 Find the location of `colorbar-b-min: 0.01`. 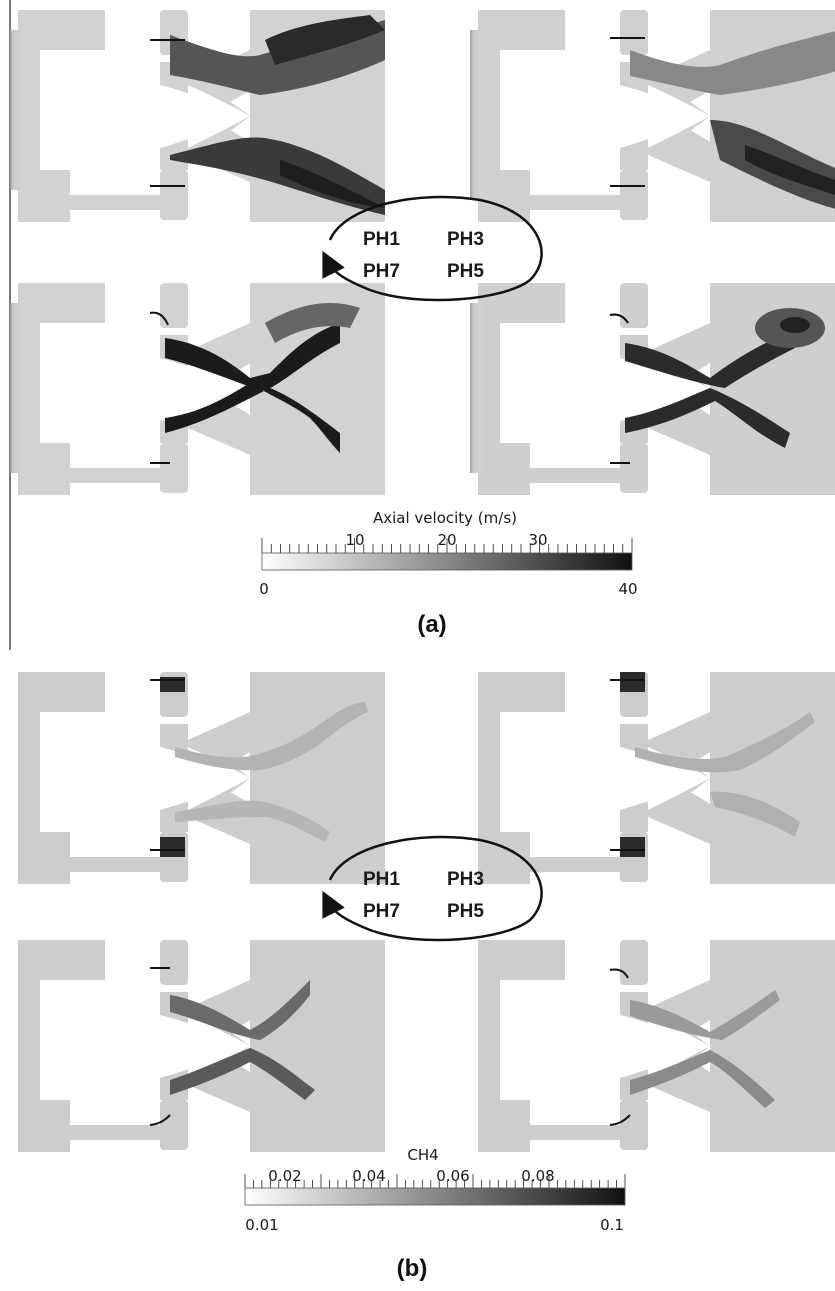

colorbar-b-min: 0.01 is located at coordinates (261, 1225).